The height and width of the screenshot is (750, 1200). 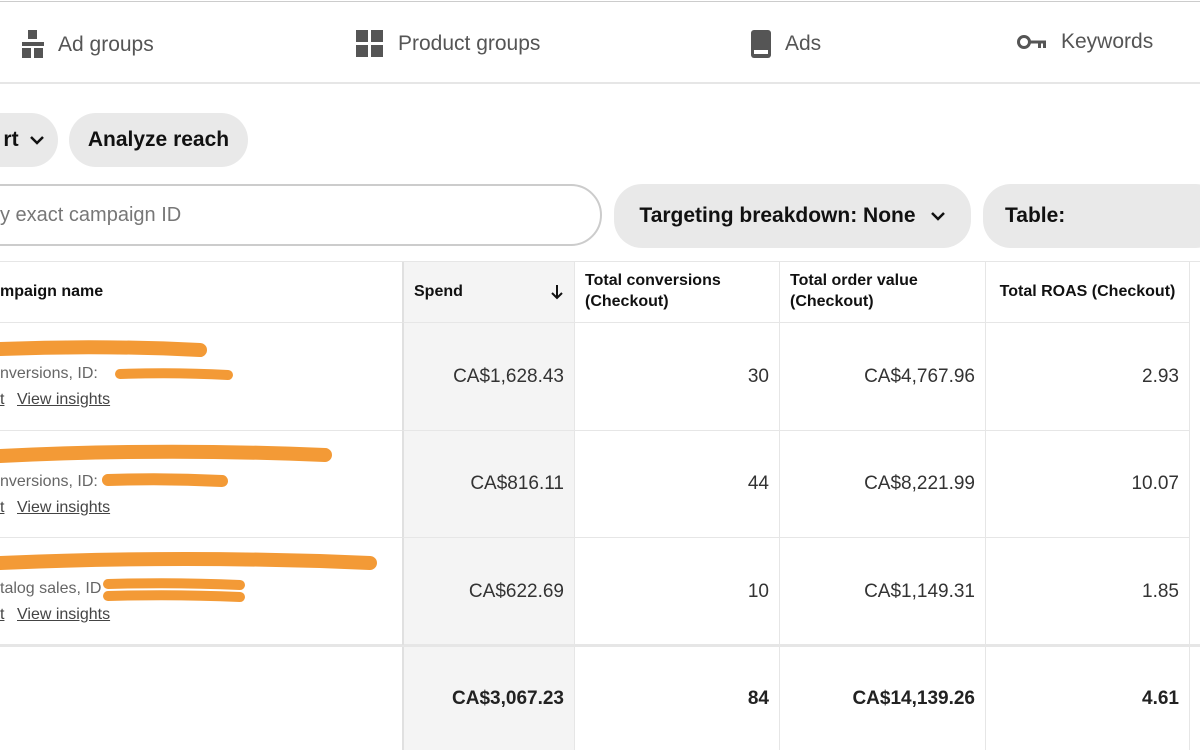 I want to click on top-border, so click(x=600, y=1).